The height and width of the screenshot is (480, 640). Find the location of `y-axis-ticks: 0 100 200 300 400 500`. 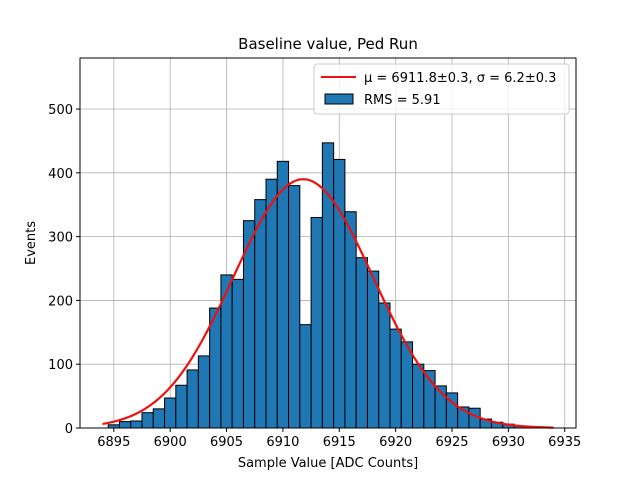

y-axis-ticks: 0 100 200 300 400 500 is located at coordinates (64, 270).